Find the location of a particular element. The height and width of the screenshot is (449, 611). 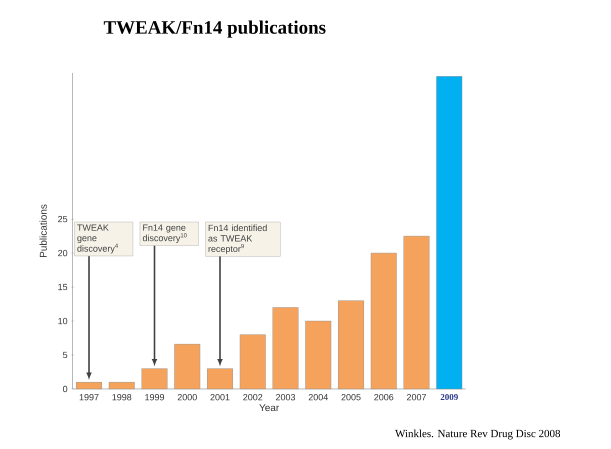

x-axis-title: Year is located at coordinates (269, 408).